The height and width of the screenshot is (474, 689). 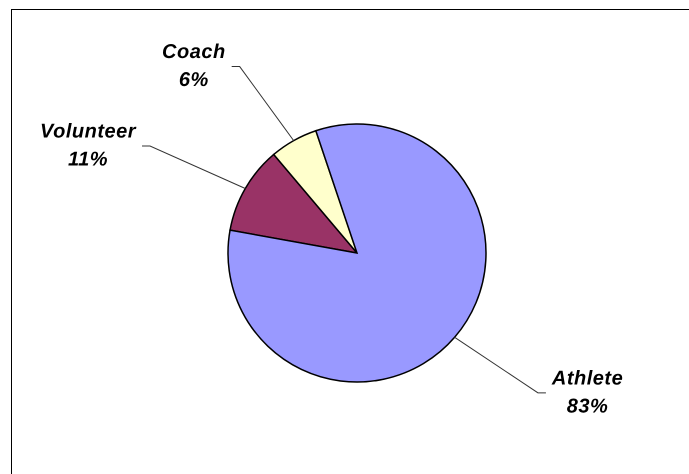 What do you see at coordinates (193, 80) in the screenshot?
I see `data-label: 6%` at bounding box center [193, 80].